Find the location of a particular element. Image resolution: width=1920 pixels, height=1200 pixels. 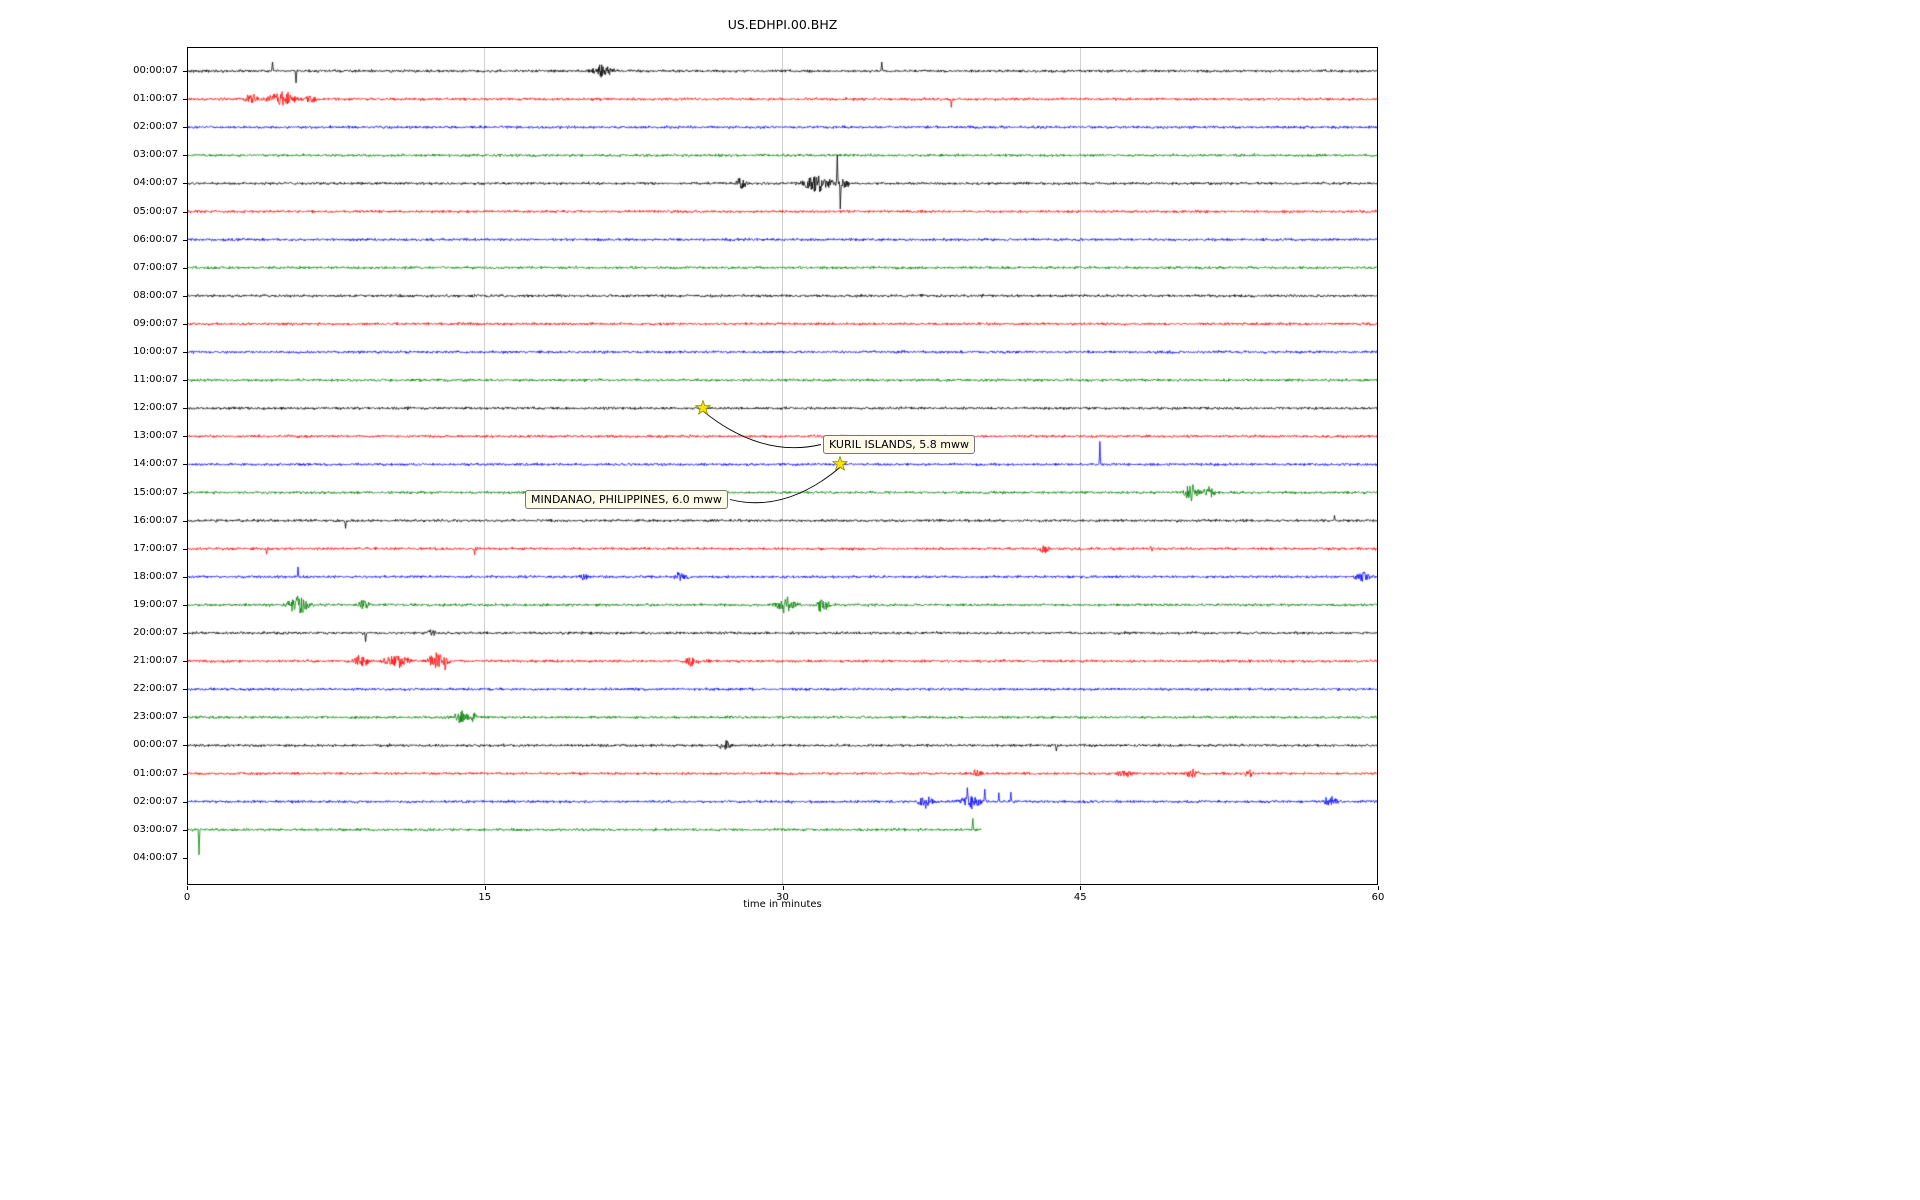

x-tick-label: 15 is located at coordinates (485, 897).